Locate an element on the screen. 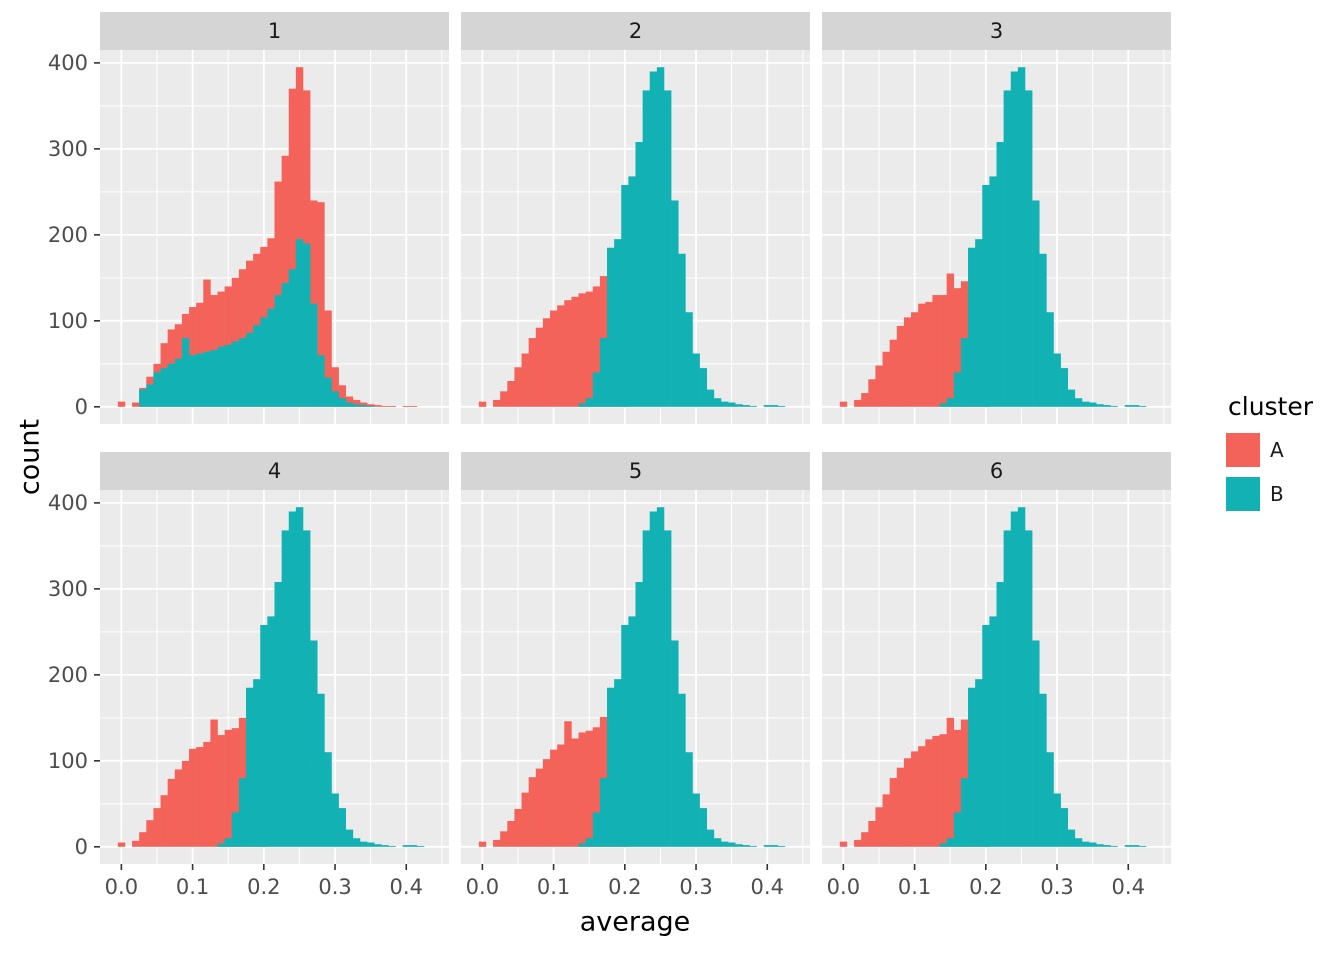  legend-key-b: B is located at coordinates (1285, 494).